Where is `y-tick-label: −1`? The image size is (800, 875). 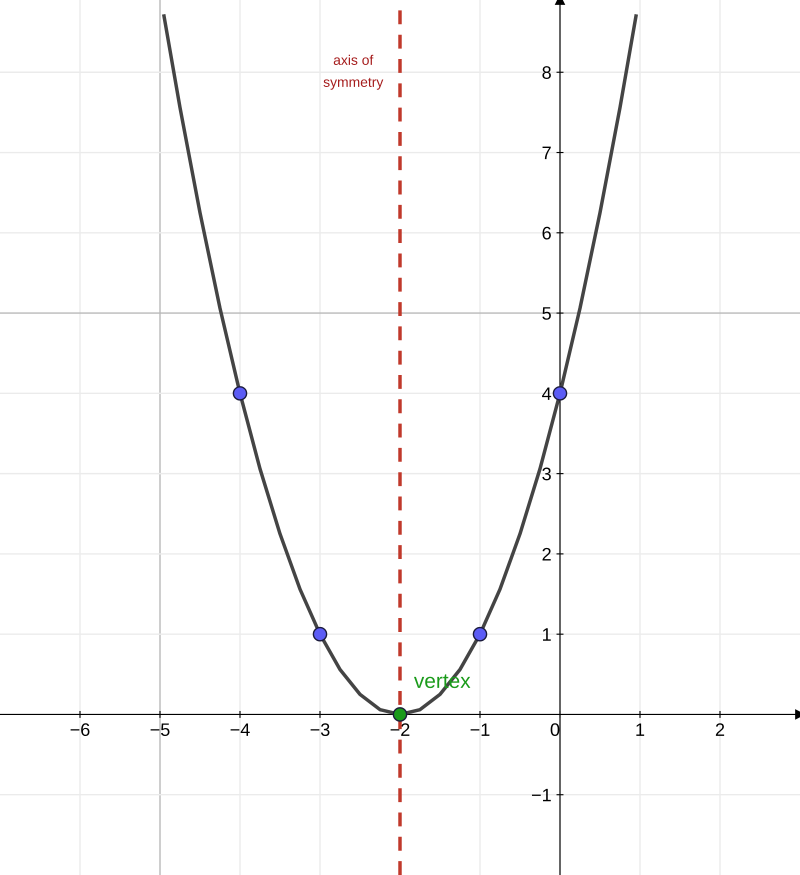
y-tick-label: −1 is located at coordinates (541, 795).